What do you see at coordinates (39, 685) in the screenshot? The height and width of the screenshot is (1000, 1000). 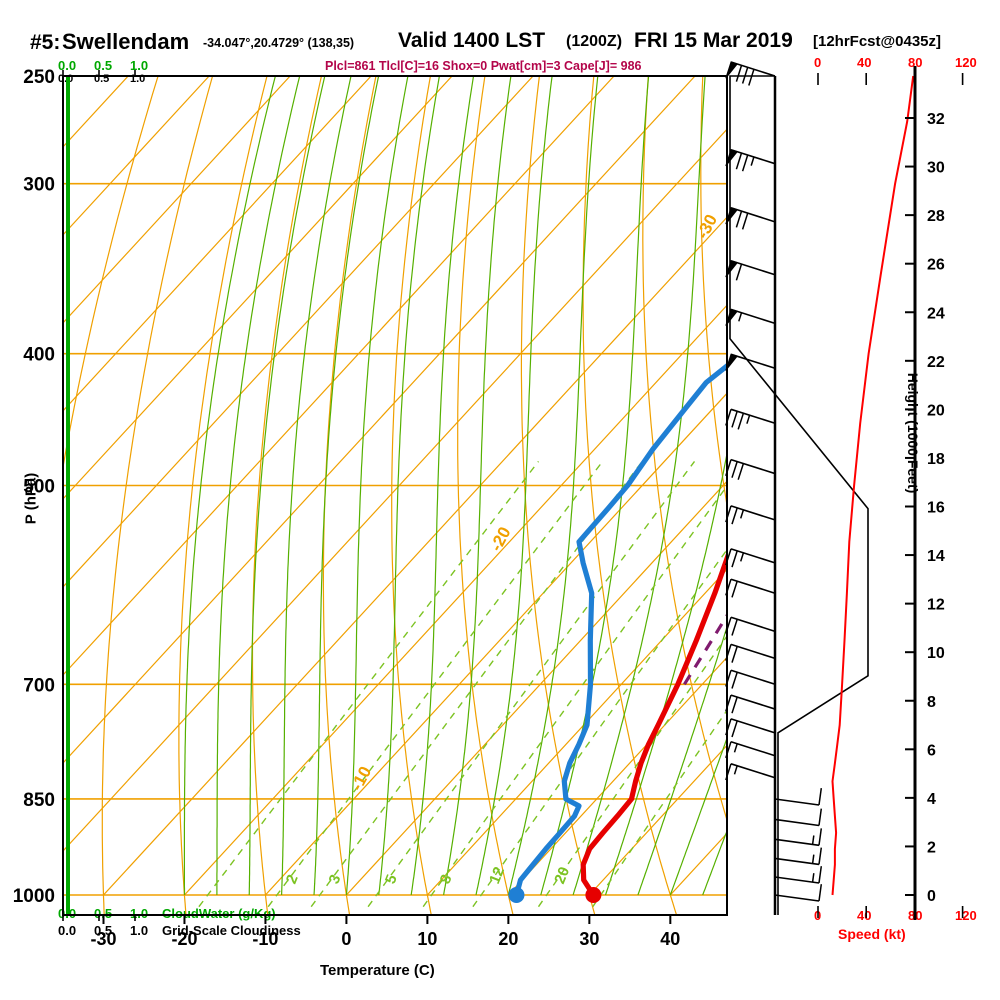 I see `pressure-tick-700: 700` at bounding box center [39, 685].